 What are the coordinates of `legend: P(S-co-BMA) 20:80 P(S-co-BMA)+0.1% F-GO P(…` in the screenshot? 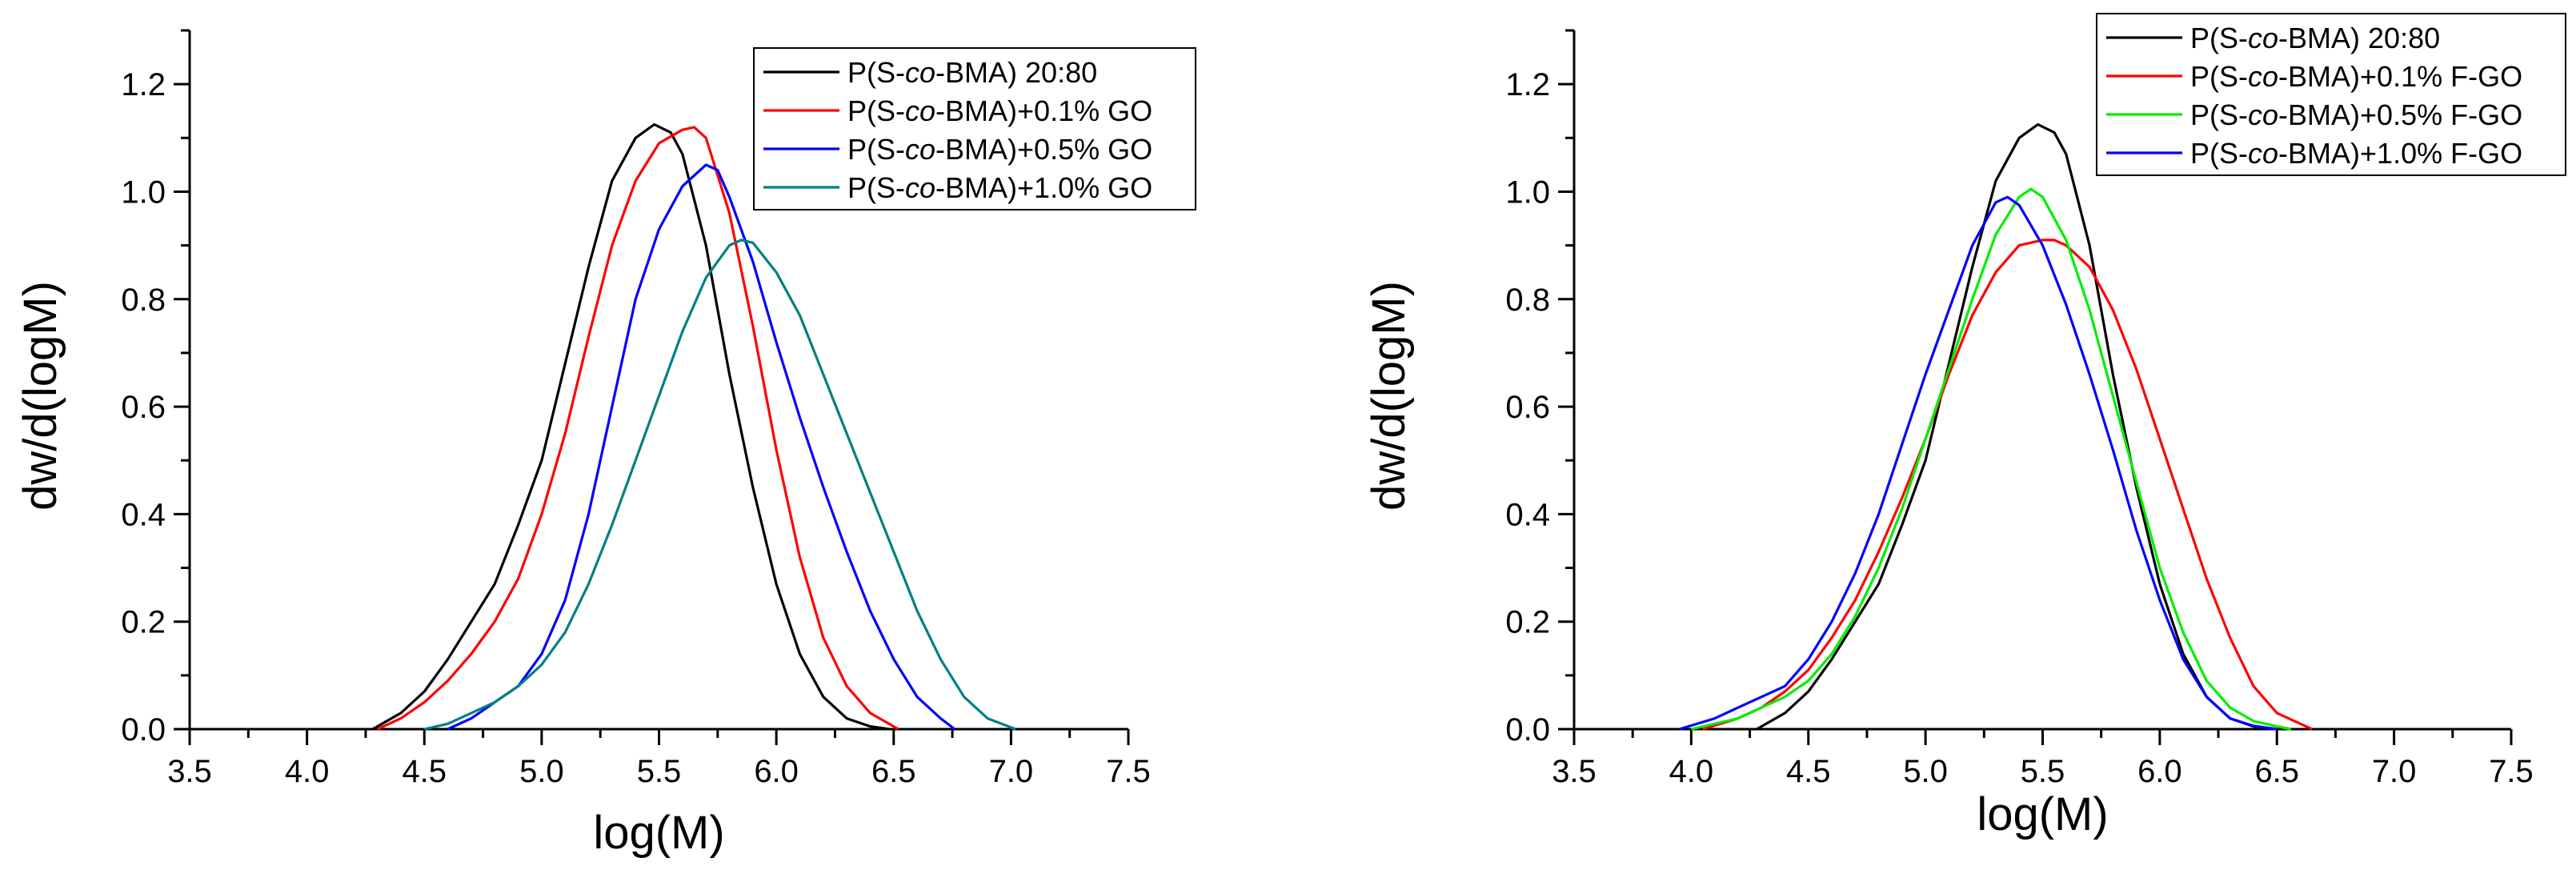 It's located at (2331, 94).